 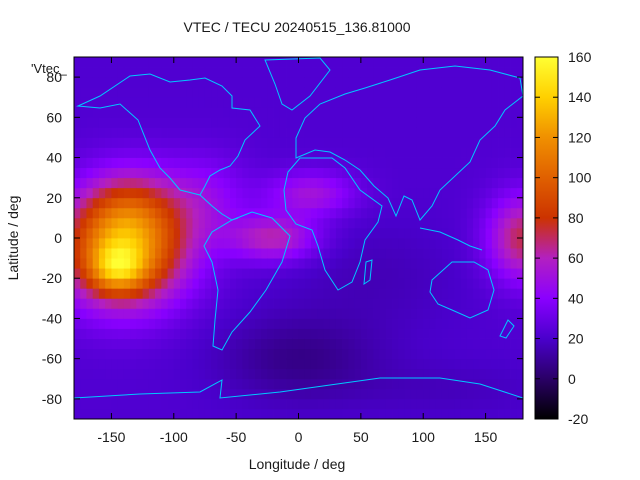 What do you see at coordinates (361, 437) in the screenshot?
I see `x-tick-label: 50` at bounding box center [361, 437].